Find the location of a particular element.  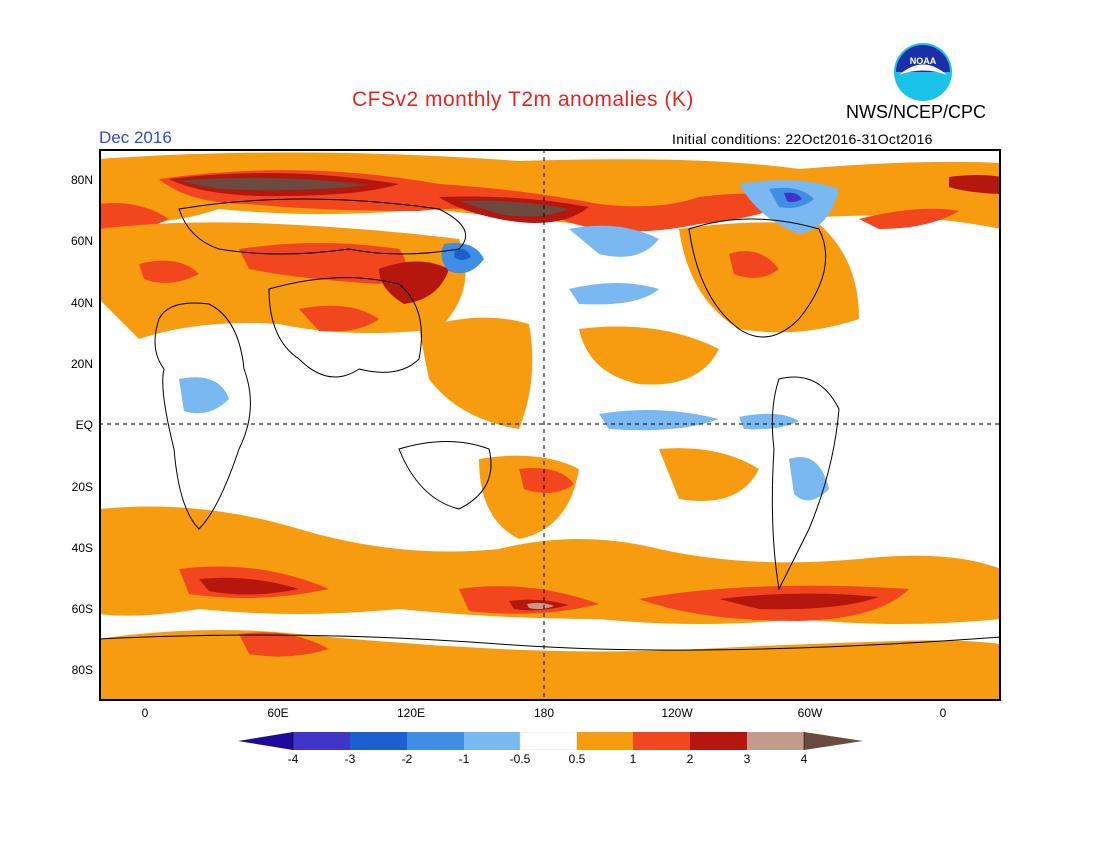

colorbar-label: -1 is located at coordinates (464, 759).